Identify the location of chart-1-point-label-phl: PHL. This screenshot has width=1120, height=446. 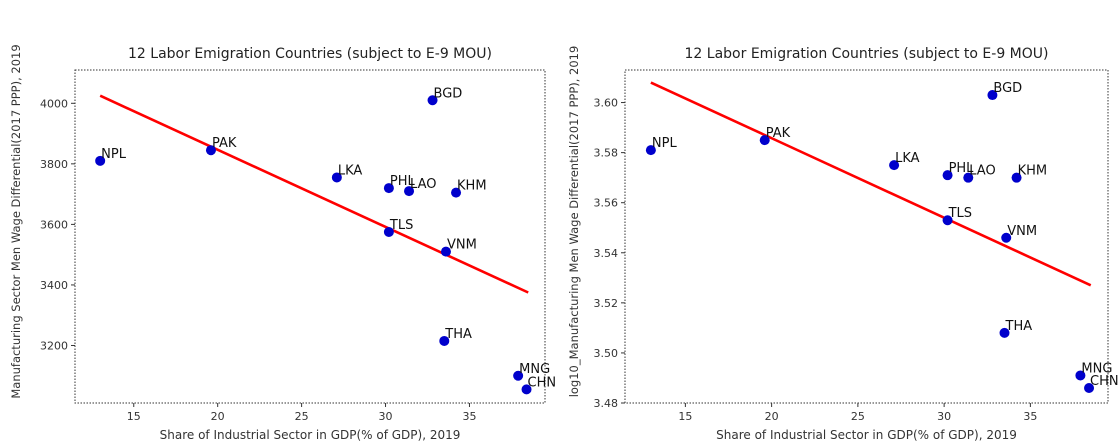
(403, 181).